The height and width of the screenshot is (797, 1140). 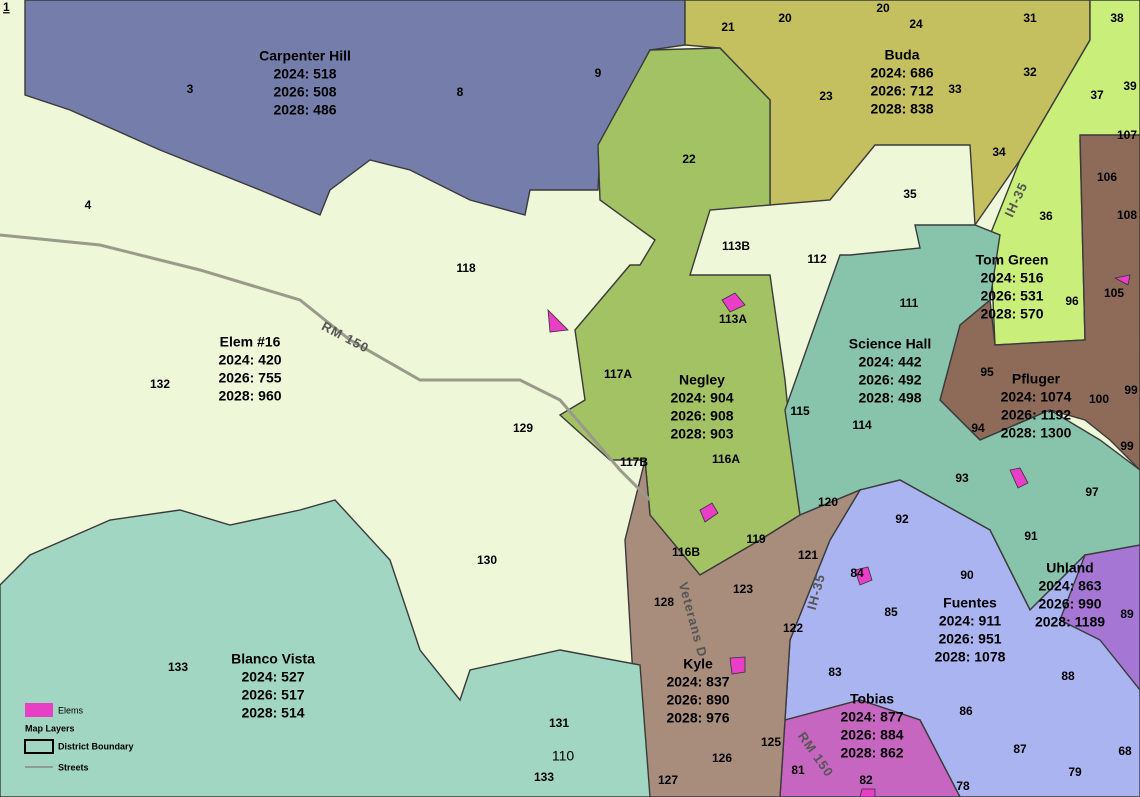 What do you see at coordinates (272, 695) in the screenshot?
I see `enrollment: 2026: 517` at bounding box center [272, 695].